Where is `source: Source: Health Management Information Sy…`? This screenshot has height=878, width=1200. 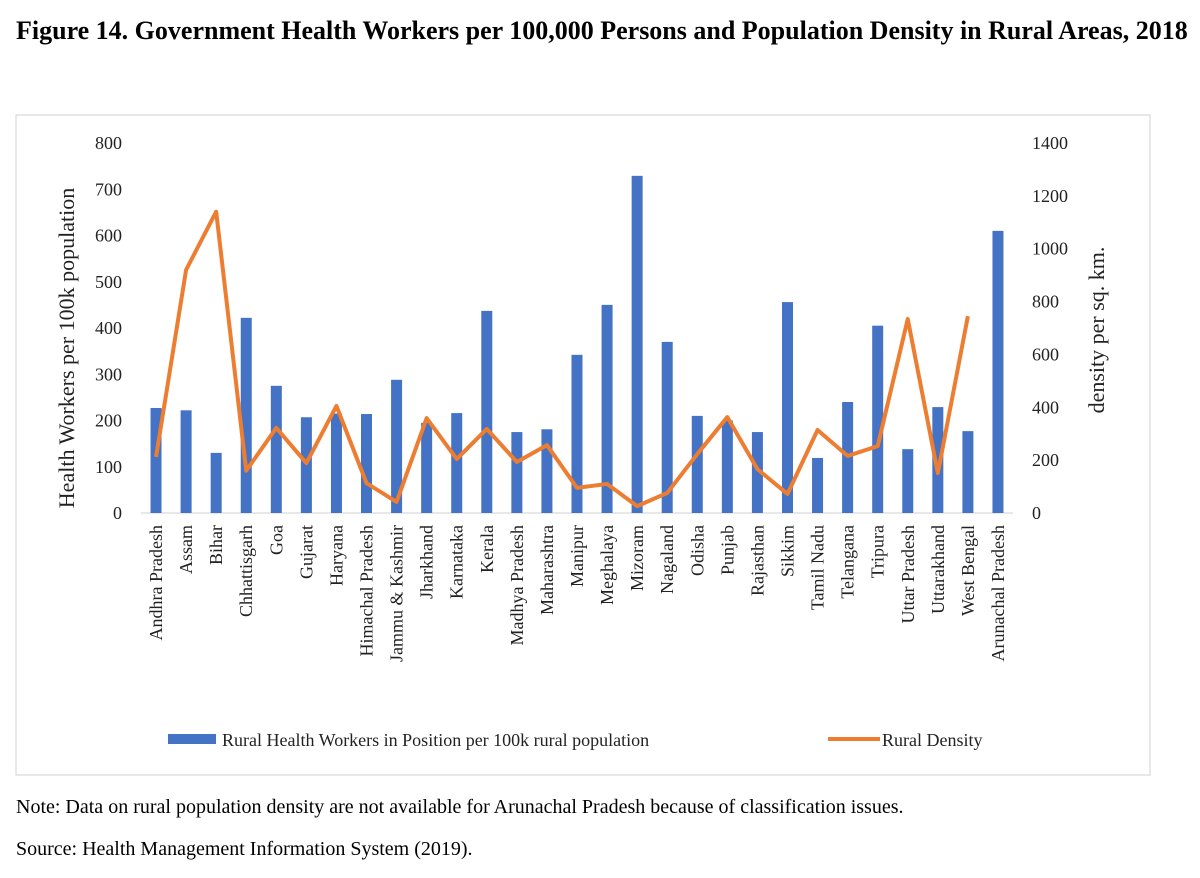 source: Source: Health Management Information Sy… is located at coordinates (244, 849).